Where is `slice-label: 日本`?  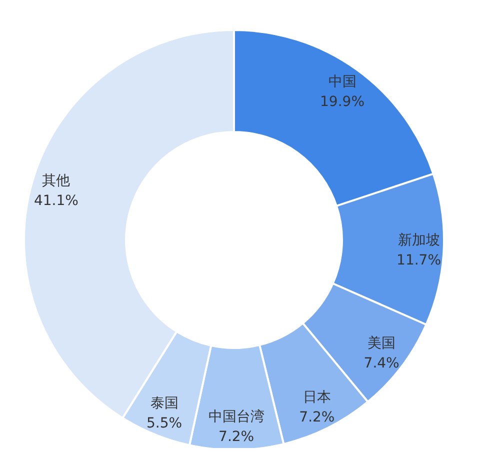 slice-label: 日本 is located at coordinates (316, 397).